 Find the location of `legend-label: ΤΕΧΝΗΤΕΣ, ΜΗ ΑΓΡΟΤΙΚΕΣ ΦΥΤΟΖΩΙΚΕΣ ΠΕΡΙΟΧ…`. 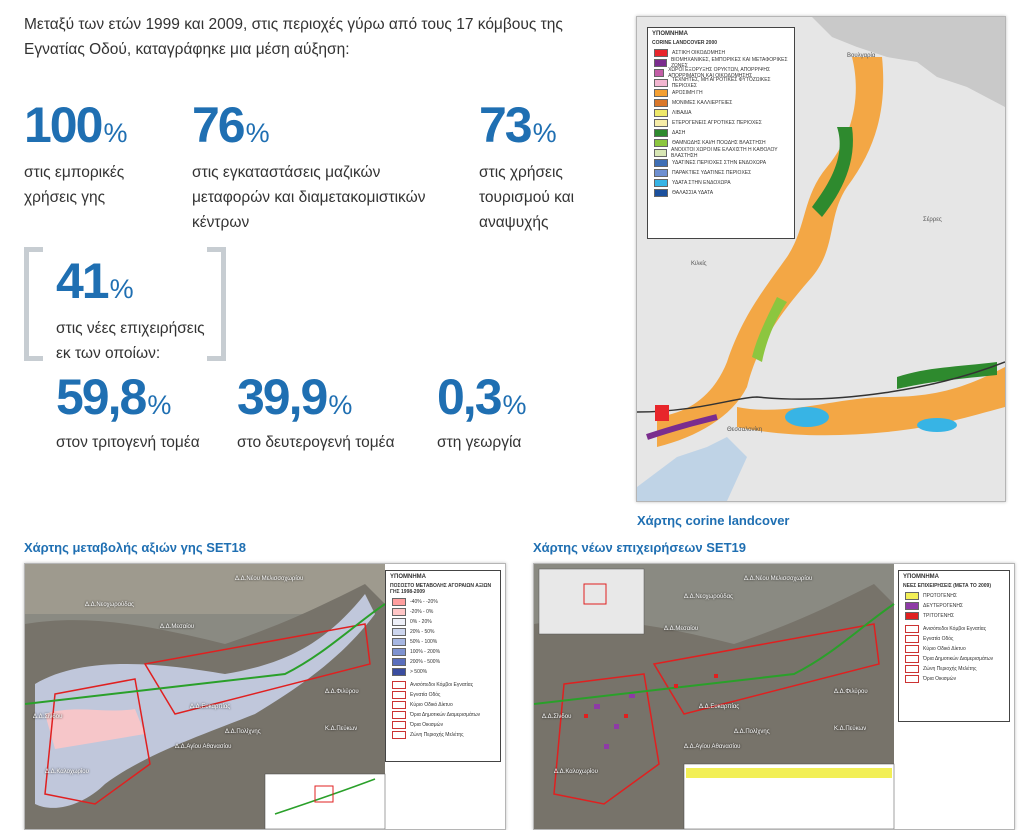

legend-label: ΤΕΧΝΗΤΕΣ, ΜΗ ΑΓΡΟΤΙΚΕΣ ΦΥΤΟΖΩΙΚΕΣ ΠΕΡΙΟΧ… is located at coordinates (721, 83).